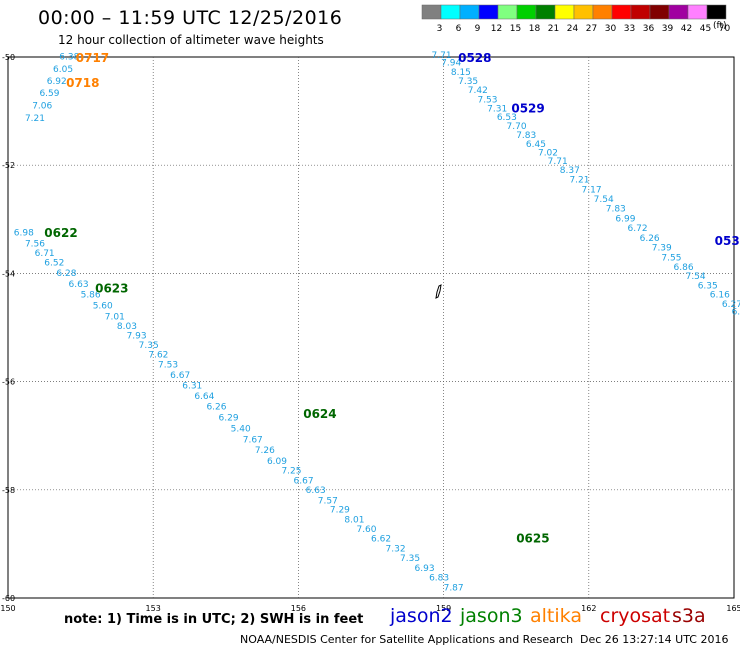 This screenshot has width=740, height=650. Describe the element at coordinates (527, 108) in the screenshot. I see `pass-time-label: 0529` at that location.